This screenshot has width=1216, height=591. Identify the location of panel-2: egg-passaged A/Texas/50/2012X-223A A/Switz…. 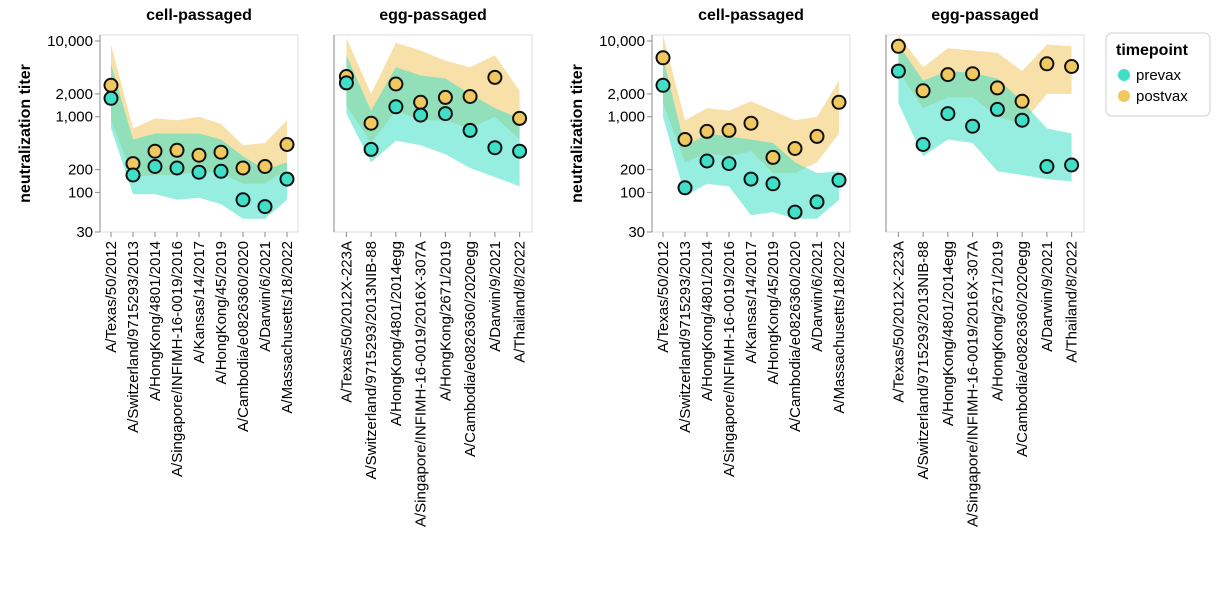
(433, 267).